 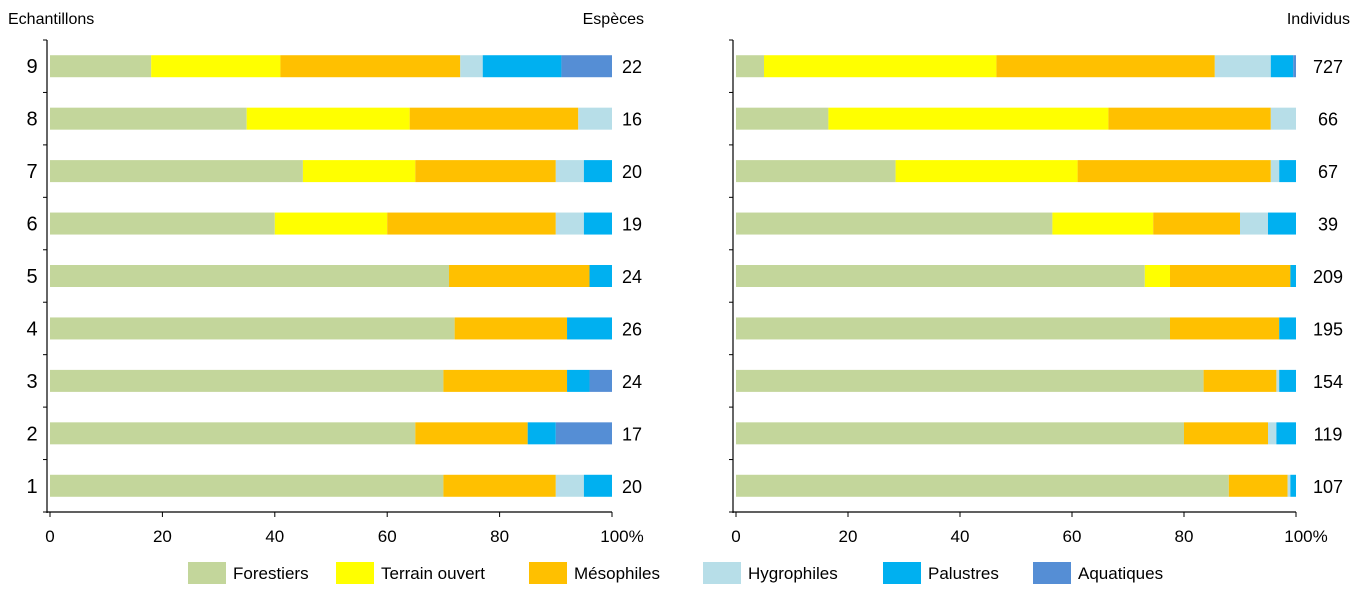 What do you see at coordinates (1328, 434) in the screenshot?
I see `total-count-label: 119` at bounding box center [1328, 434].